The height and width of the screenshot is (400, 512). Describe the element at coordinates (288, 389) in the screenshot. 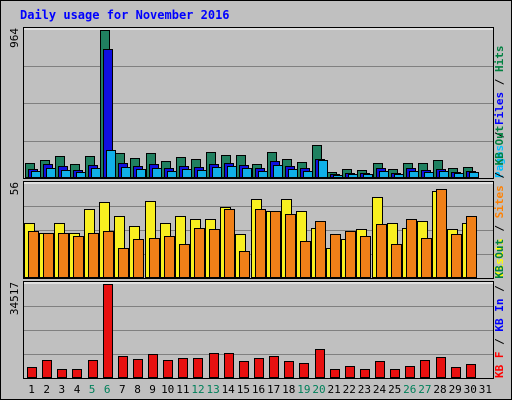

I see `day-label-18: 18` at that location.